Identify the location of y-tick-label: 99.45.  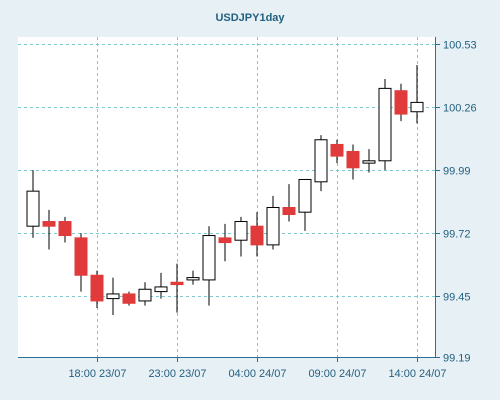
(457, 298).